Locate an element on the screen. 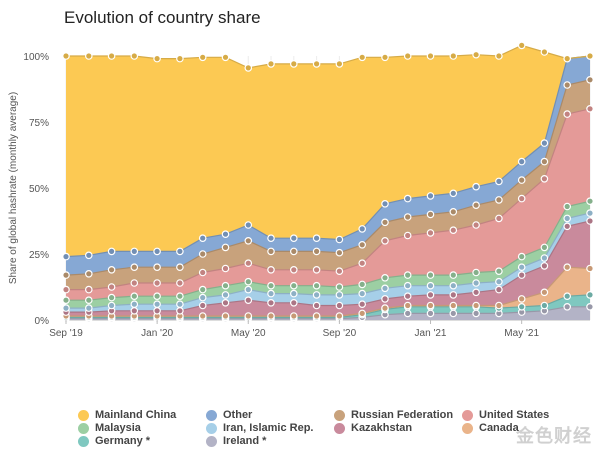 The height and width of the screenshot is (452, 600). legend-label: United States is located at coordinates (514, 415).